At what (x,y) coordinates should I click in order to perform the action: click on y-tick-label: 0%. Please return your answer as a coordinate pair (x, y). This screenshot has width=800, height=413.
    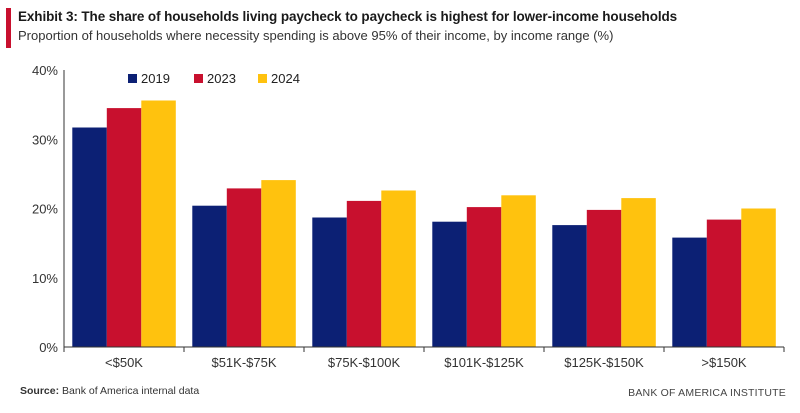
    Looking at the image, I should click on (48, 347).